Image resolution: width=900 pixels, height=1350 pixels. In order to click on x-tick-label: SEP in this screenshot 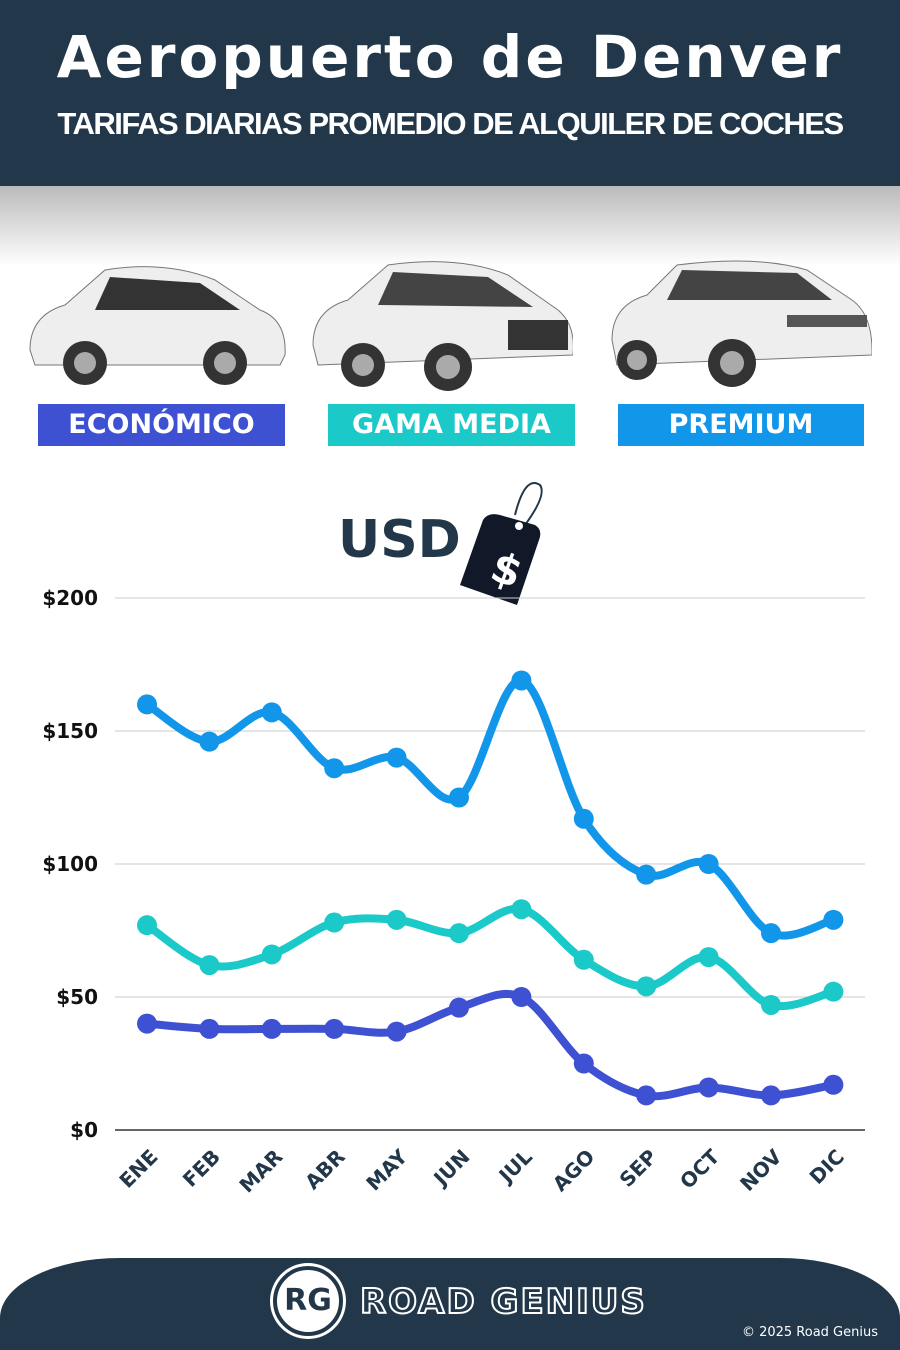, I will do `click(638, 1168)`.